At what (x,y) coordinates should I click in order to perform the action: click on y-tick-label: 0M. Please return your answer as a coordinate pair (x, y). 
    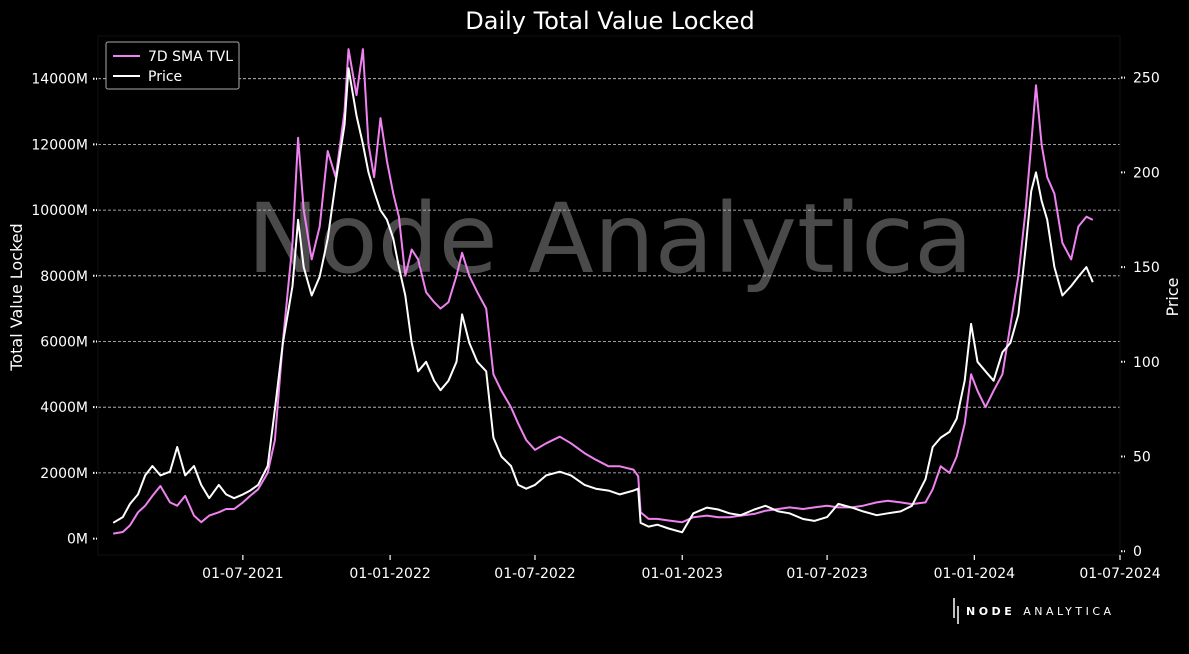
    Looking at the image, I should click on (77, 540).